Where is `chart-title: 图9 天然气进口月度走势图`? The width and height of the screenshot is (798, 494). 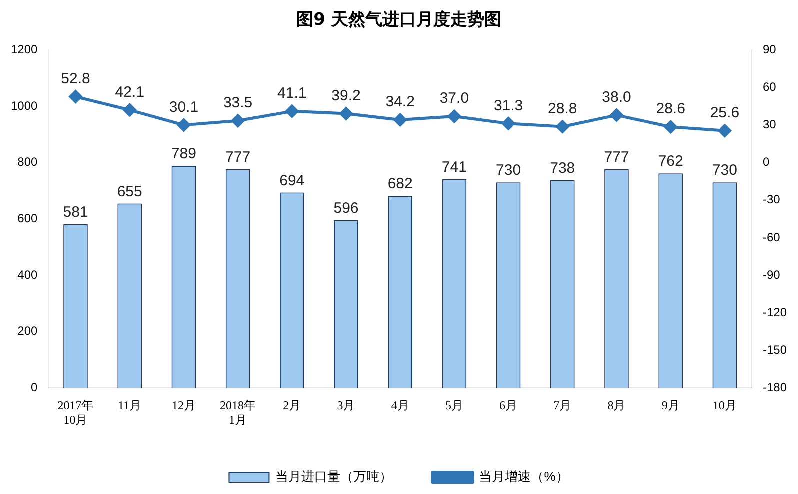 chart-title: 图9 天然气进口月度走势图 is located at coordinates (399, 20).